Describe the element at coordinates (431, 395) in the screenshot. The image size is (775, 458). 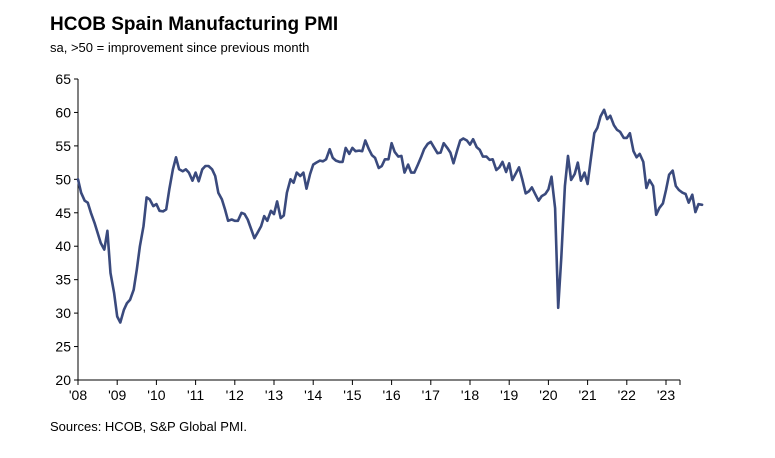
I see `x-tick-label: '17` at that location.